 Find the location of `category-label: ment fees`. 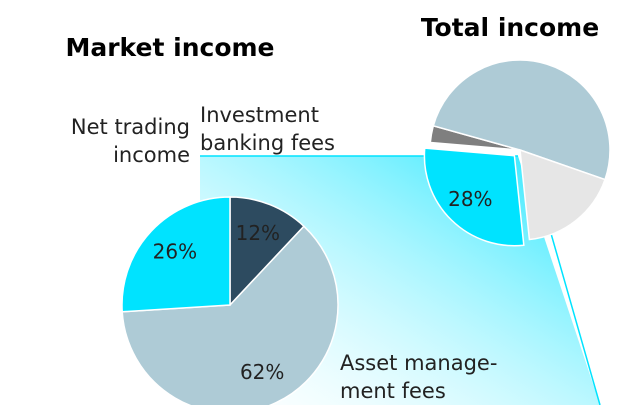

category-label: ment fees is located at coordinates (393, 391).